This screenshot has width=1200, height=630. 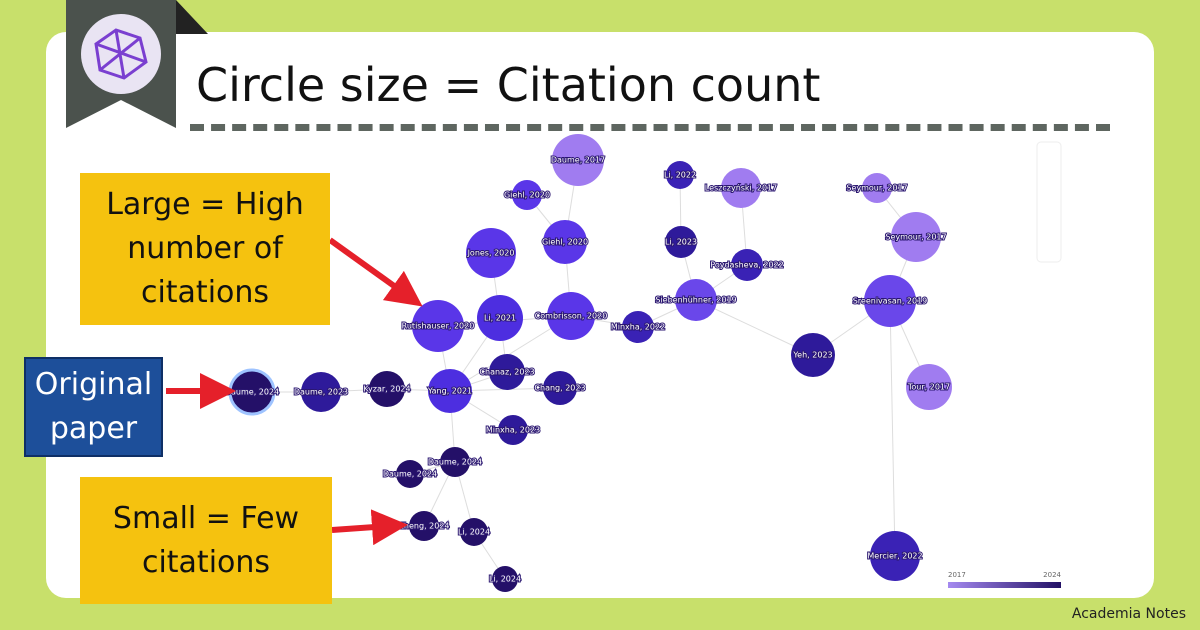 I want to click on callout-original: Original paper, so click(x=93, y=407).